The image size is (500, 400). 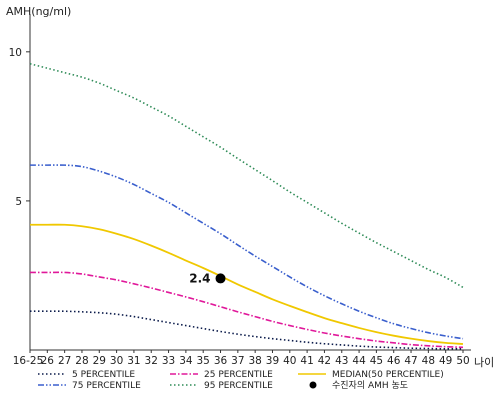 I want to click on legend-marker-swatch, so click(x=313, y=385).